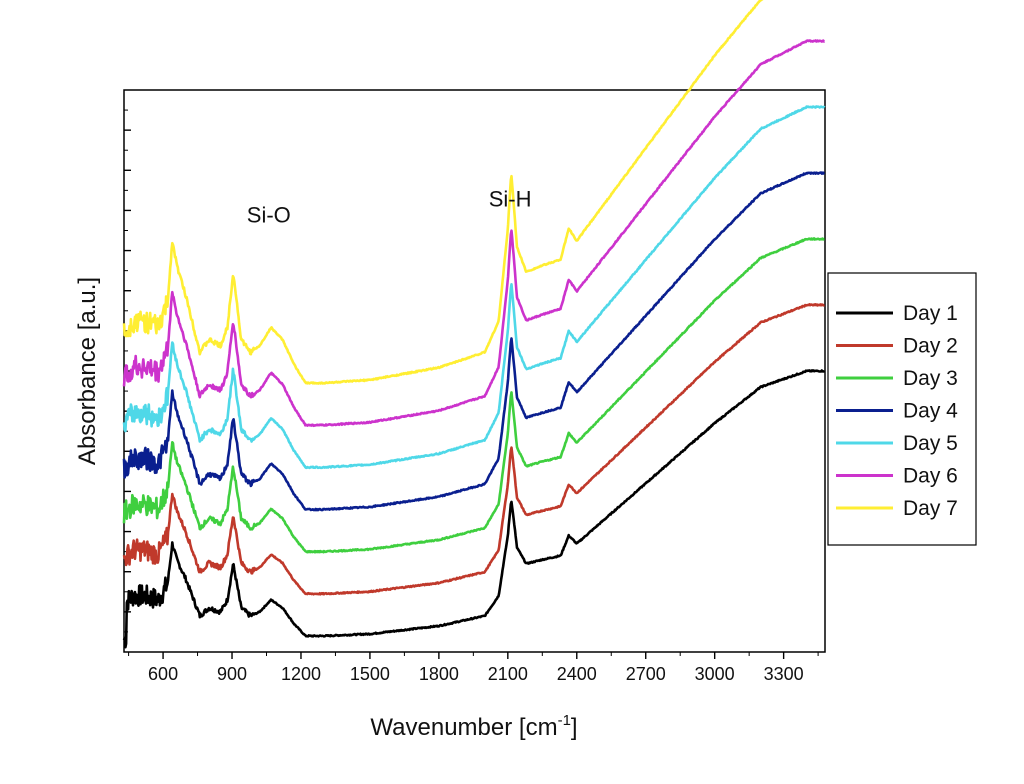  Describe the element at coordinates (646, 674) in the screenshot. I see `x-tick-label: 2700` at that location.